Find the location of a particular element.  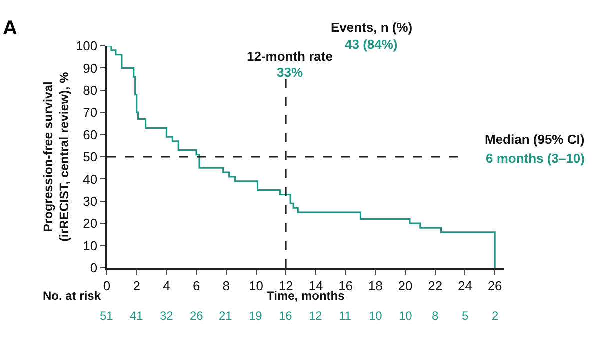

y-tick-label: 10 is located at coordinates (90, 246).